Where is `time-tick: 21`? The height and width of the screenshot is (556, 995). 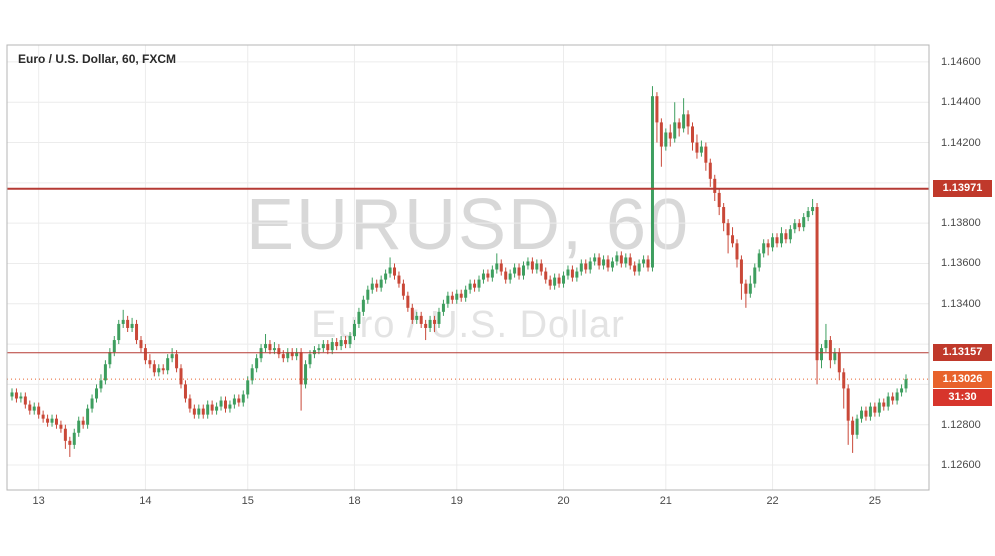
time-tick: 21 is located at coordinates (665, 501).